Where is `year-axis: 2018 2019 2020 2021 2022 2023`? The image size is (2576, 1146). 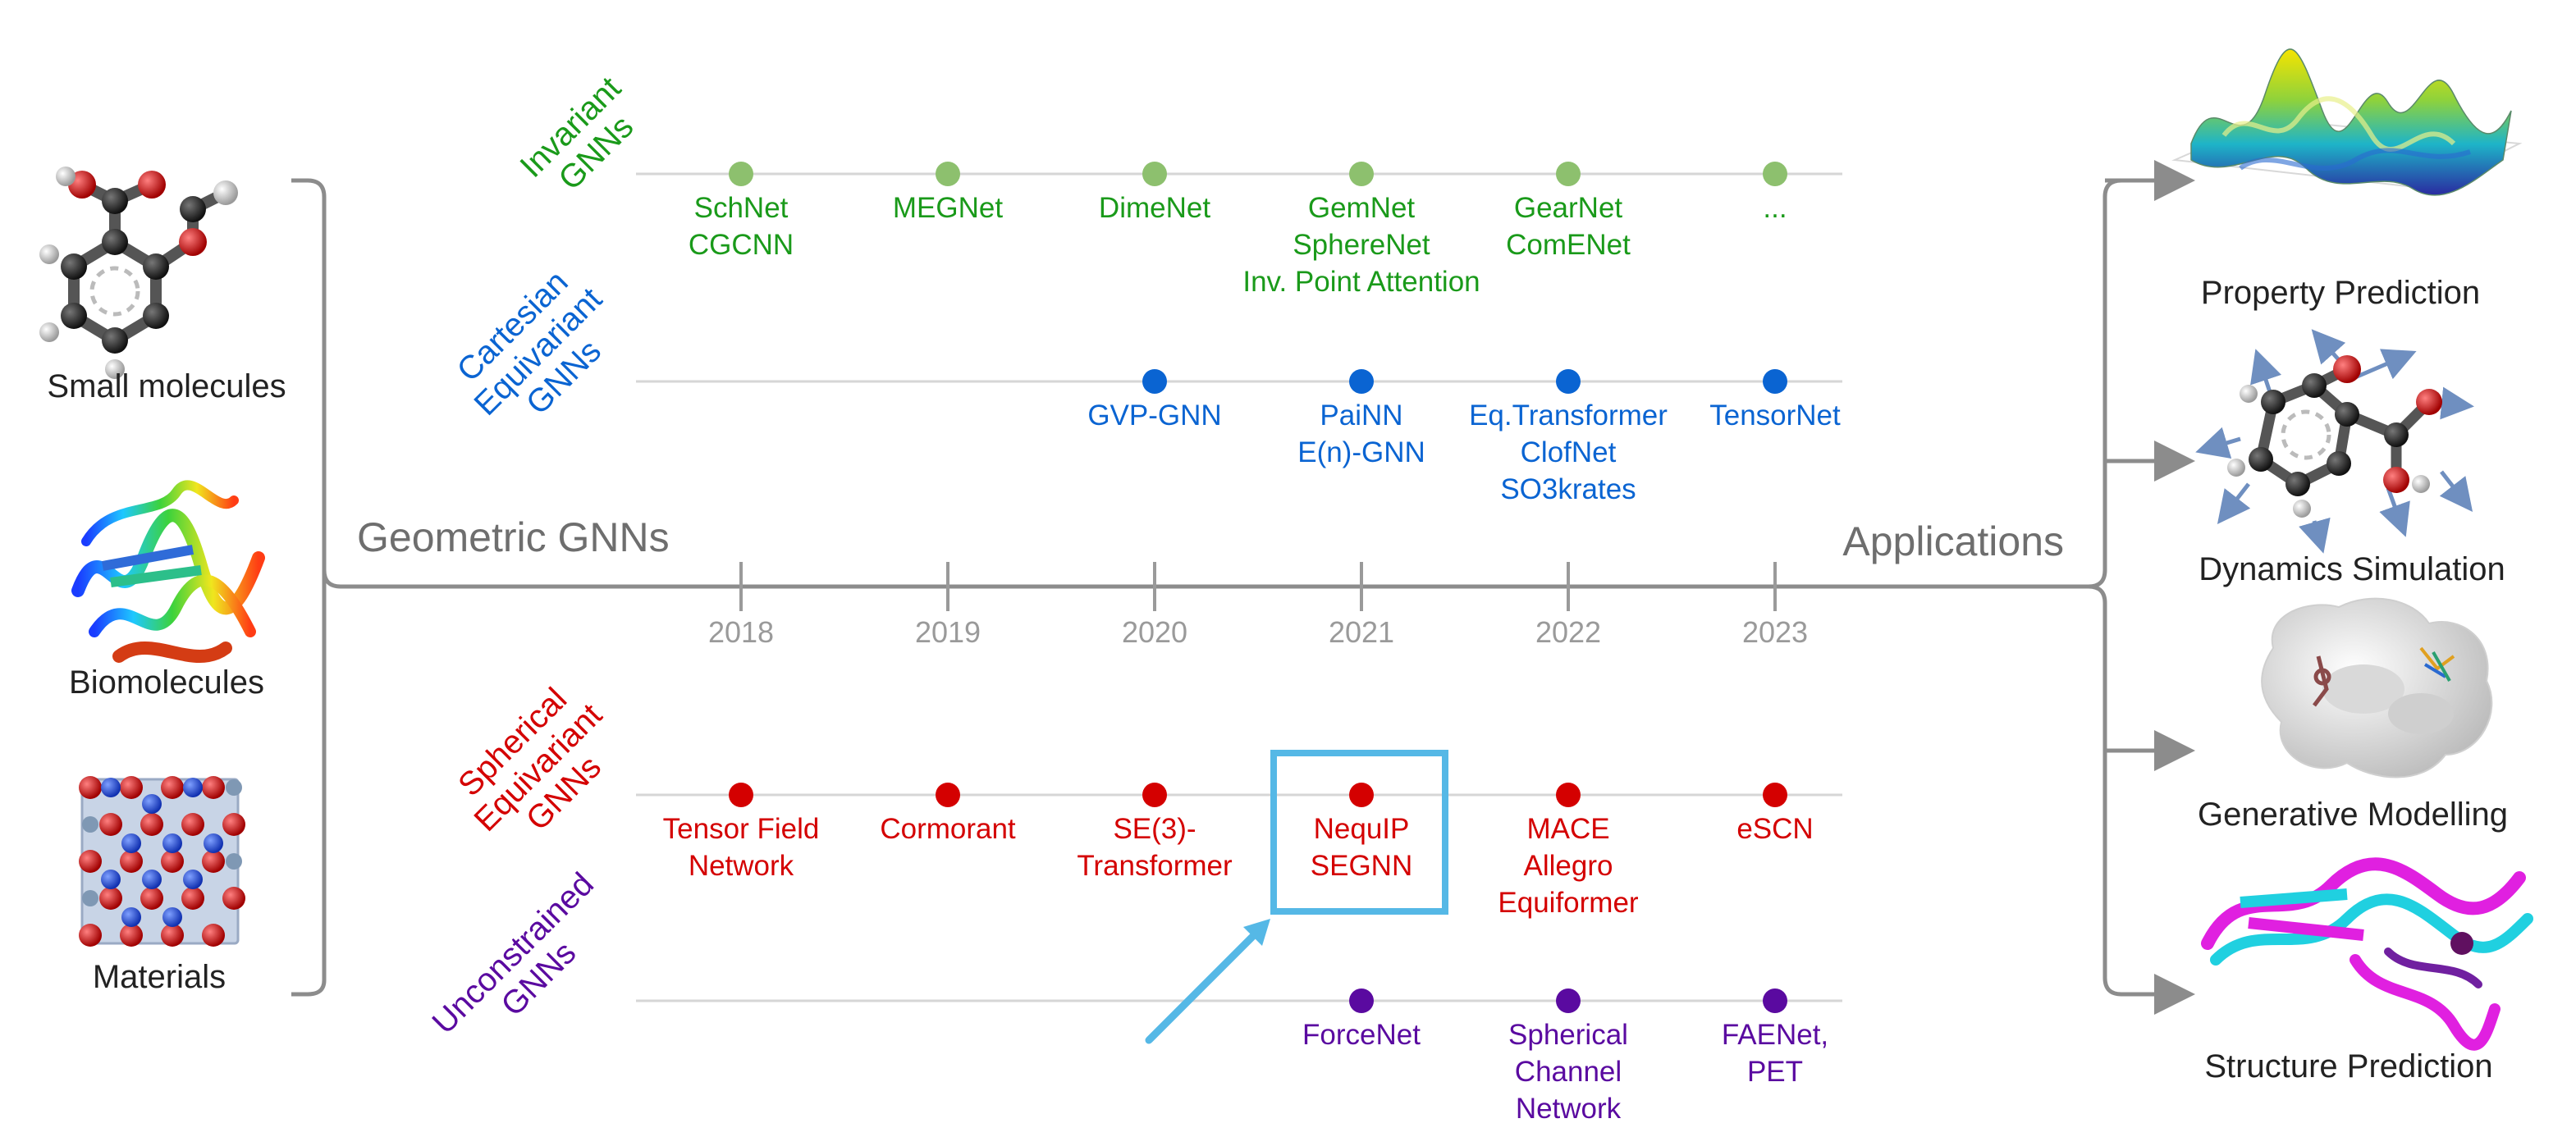 year-axis: 2018 2019 2020 2021 2022 2023 is located at coordinates (1258, 605).